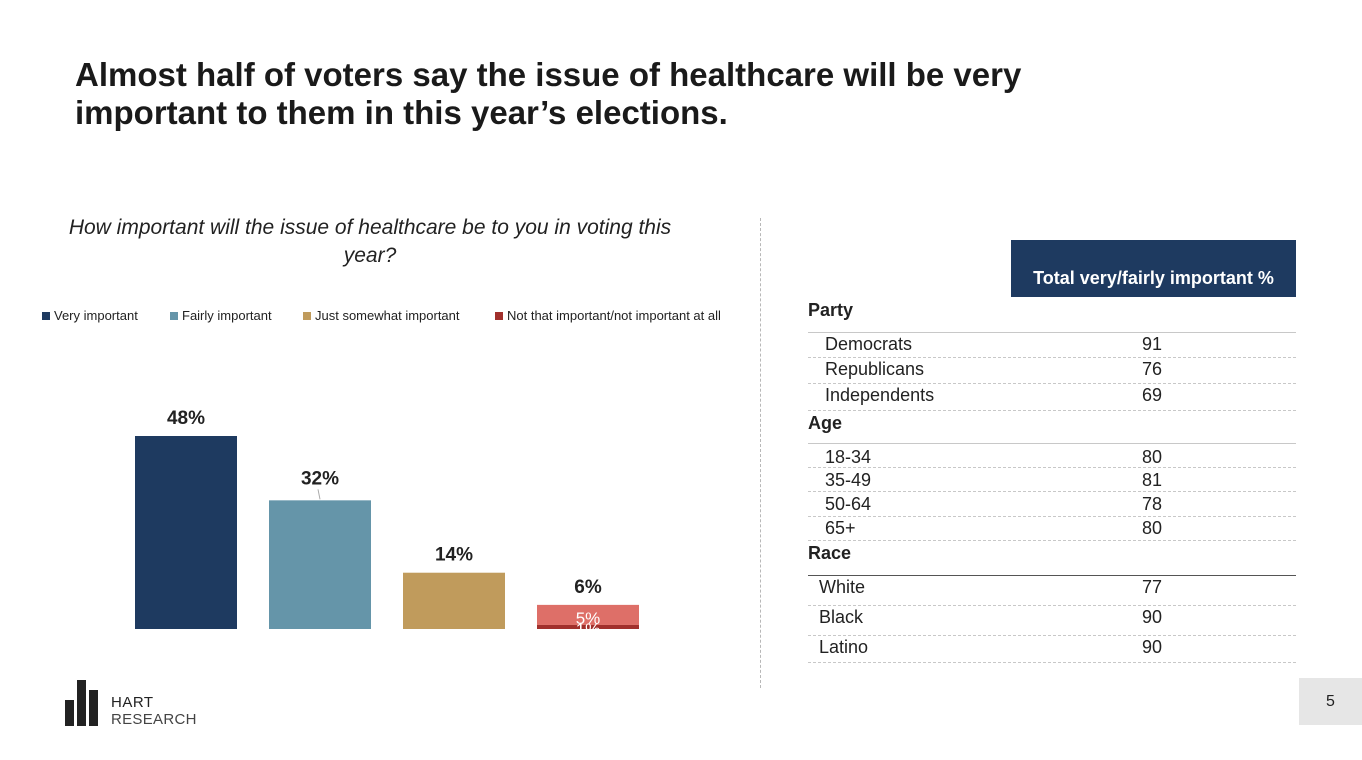 The width and height of the screenshot is (1362, 760). Describe the element at coordinates (1052, 345) in the screenshot. I see `table-row: Democrats 91` at that location.